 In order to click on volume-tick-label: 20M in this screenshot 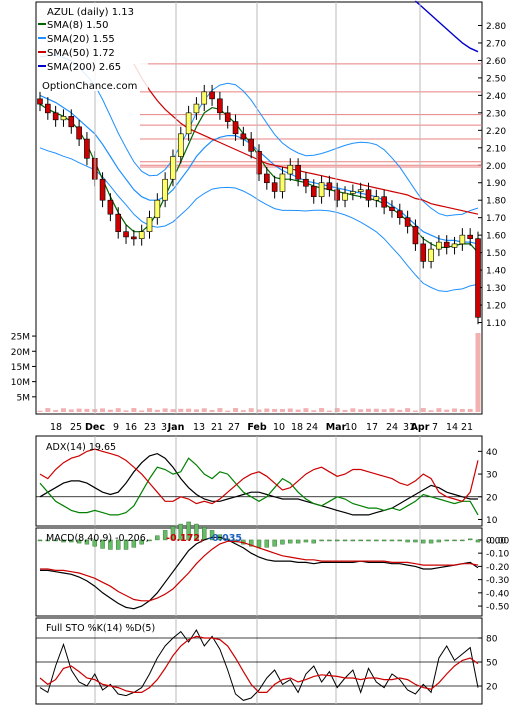, I will do `click(20, 353)`.